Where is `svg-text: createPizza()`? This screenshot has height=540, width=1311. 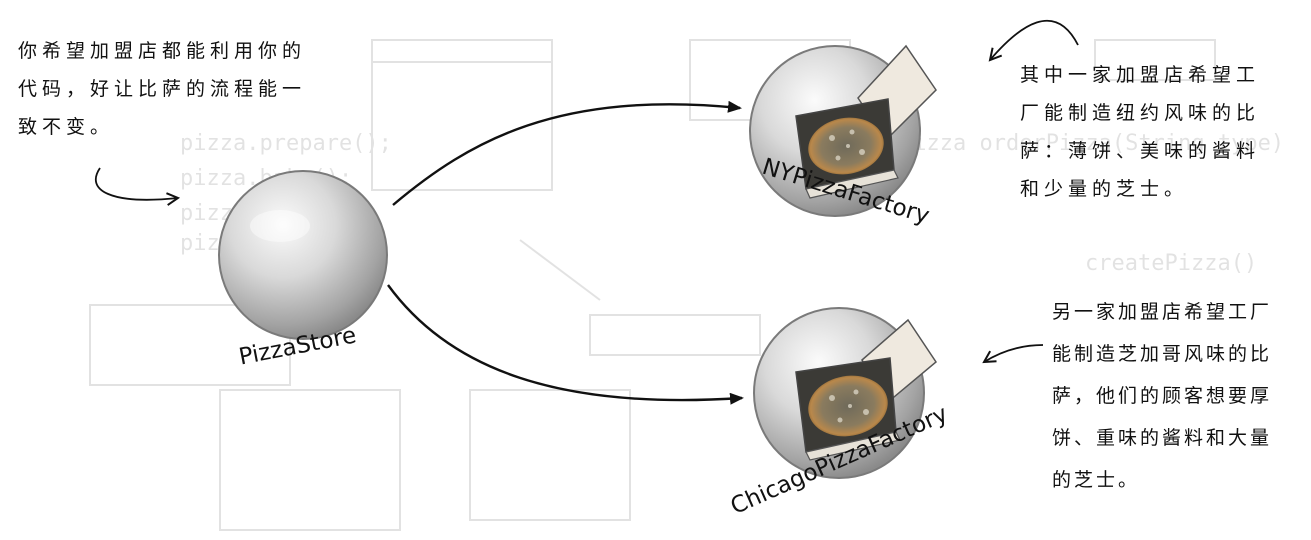 svg-text: createPizza() is located at coordinates (1171, 263).